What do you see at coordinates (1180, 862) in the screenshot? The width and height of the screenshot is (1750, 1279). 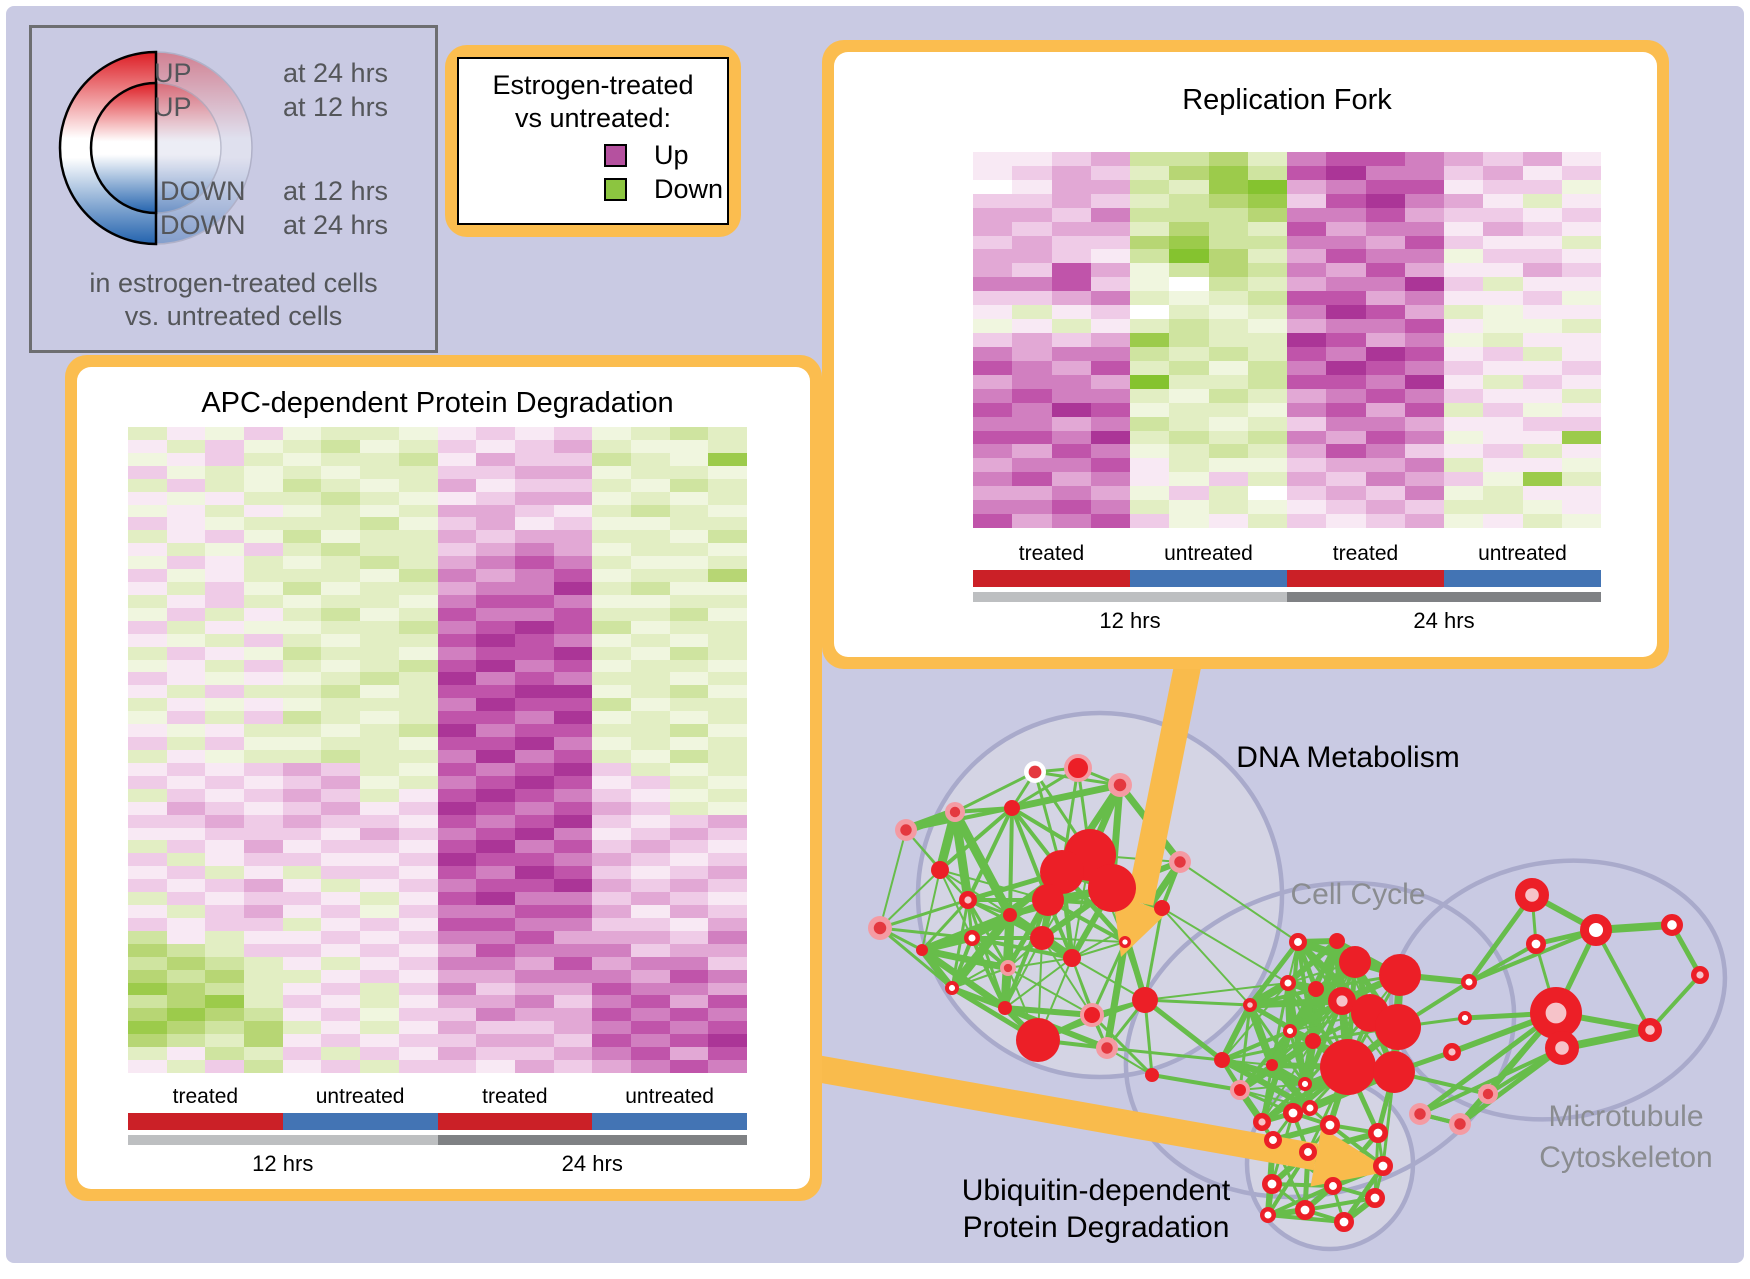 I see `network-node-core` at bounding box center [1180, 862].